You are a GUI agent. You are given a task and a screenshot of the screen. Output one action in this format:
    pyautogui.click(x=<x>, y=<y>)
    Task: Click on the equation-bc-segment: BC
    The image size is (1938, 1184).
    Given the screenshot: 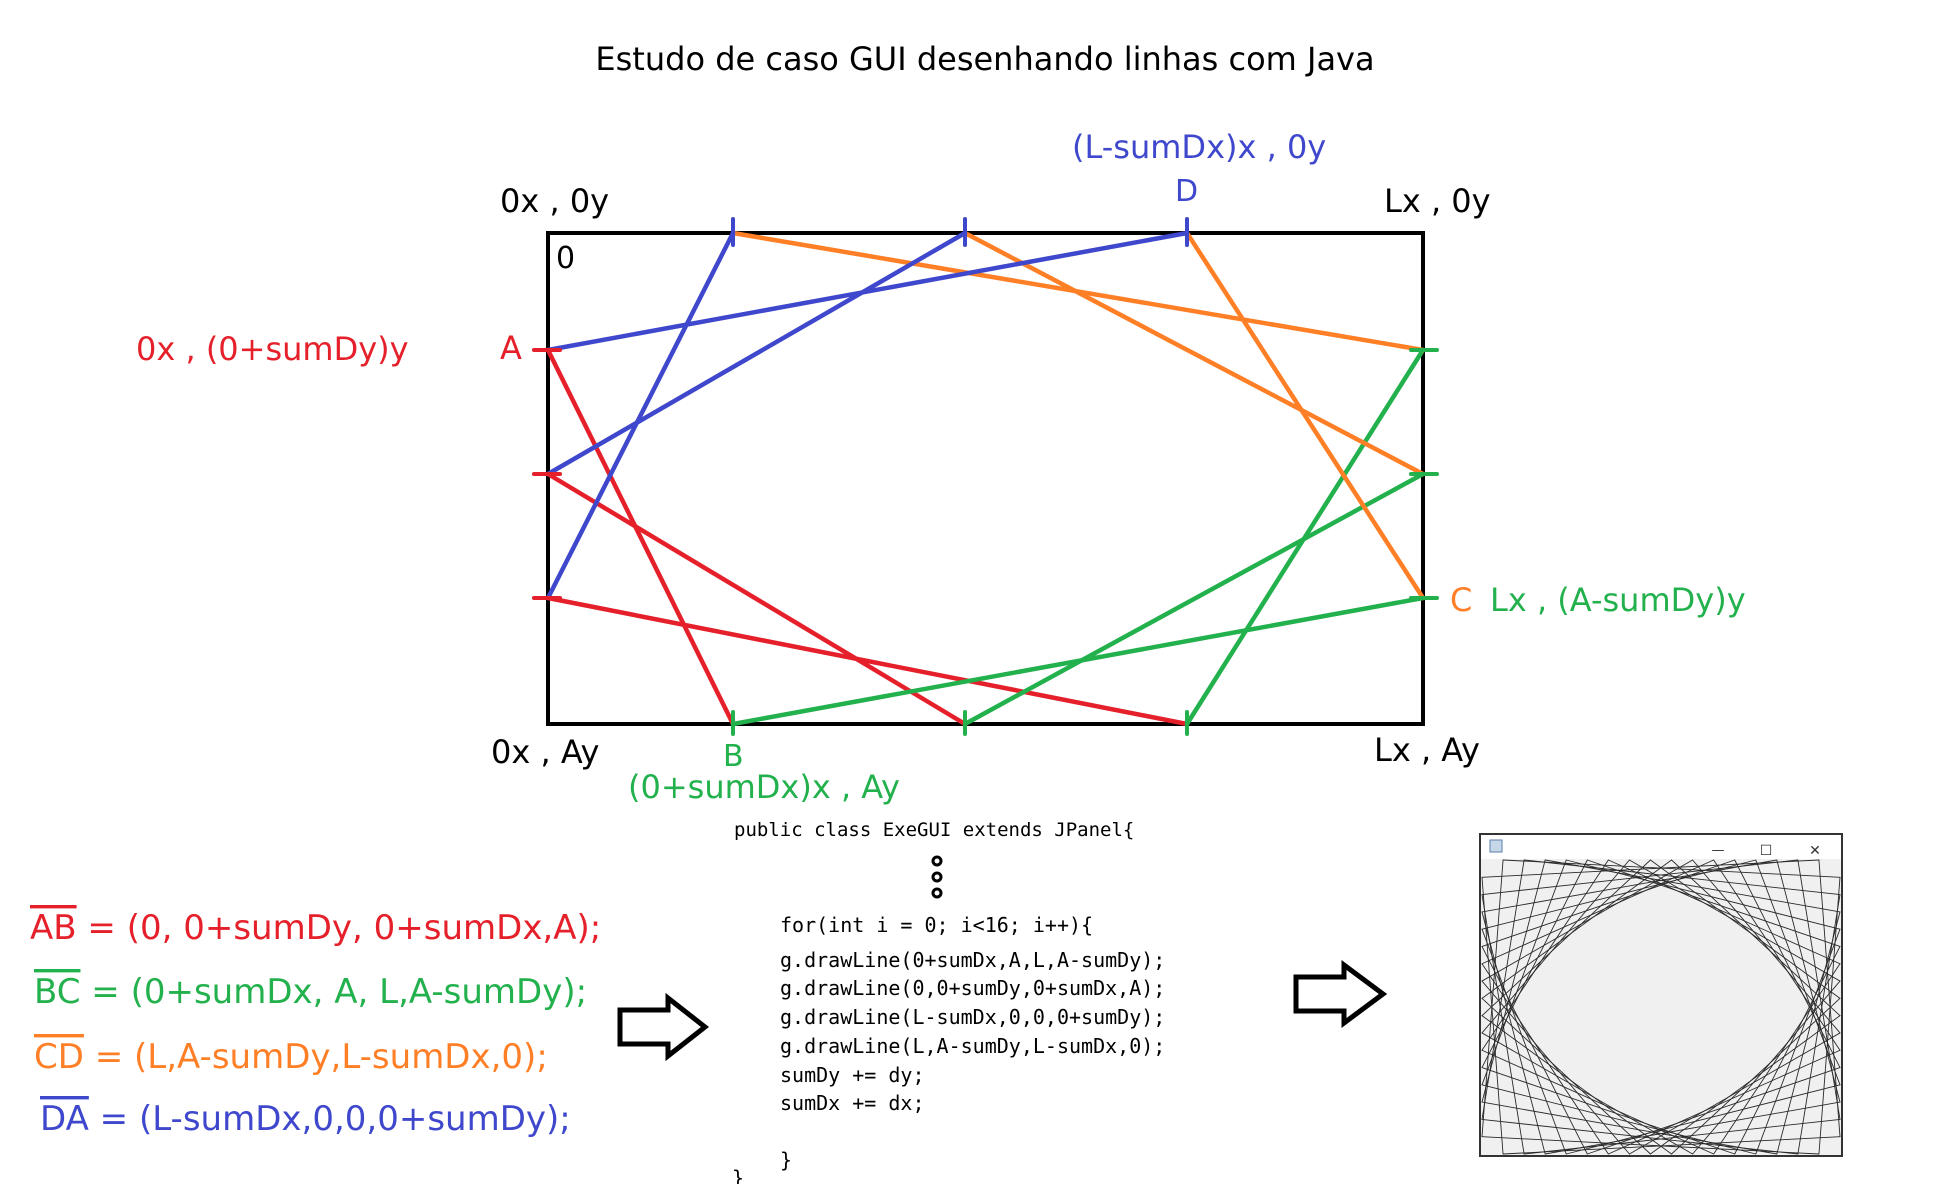 What is the action you would take?
    pyautogui.click(x=57, y=992)
    